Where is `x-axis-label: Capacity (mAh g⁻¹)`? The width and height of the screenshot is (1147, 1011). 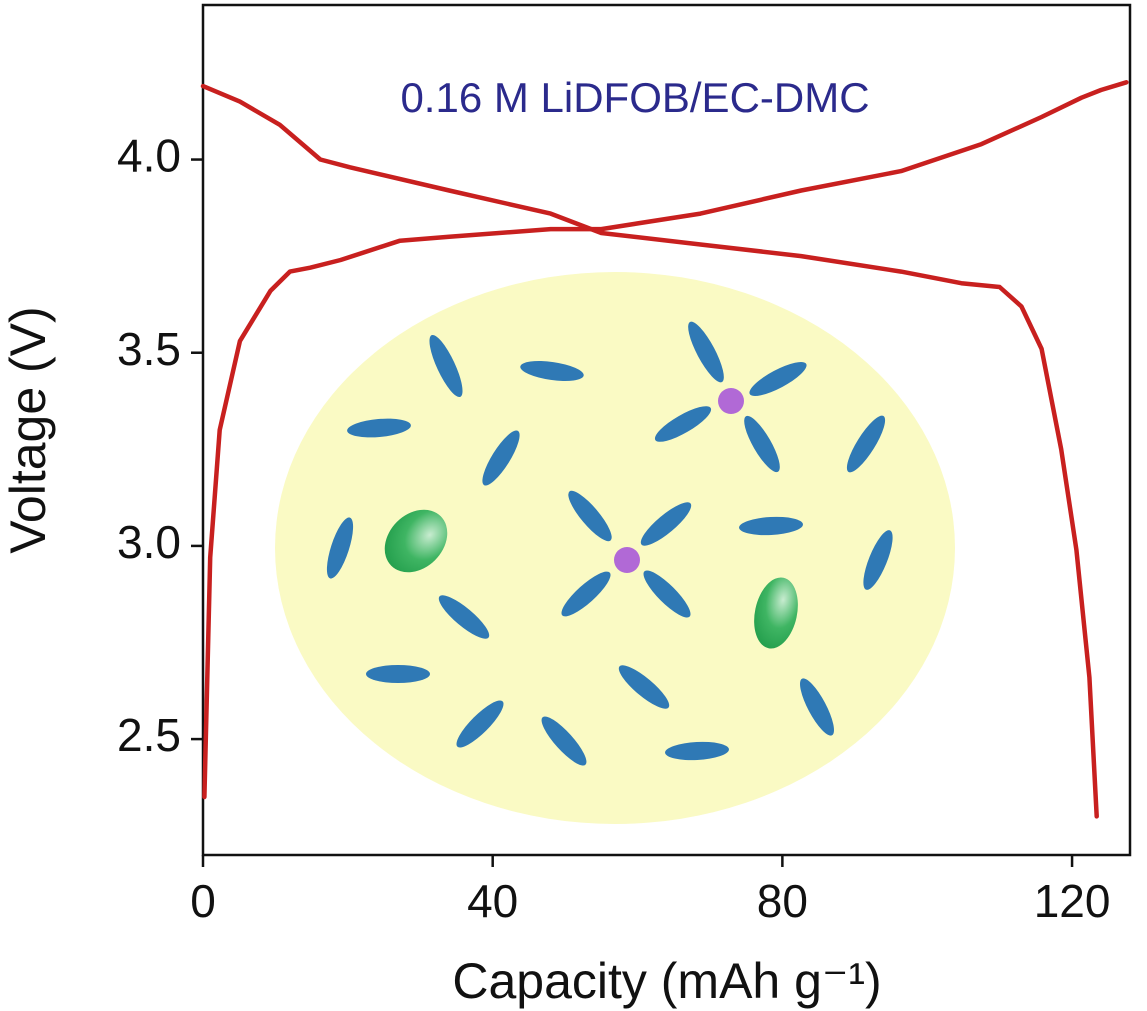
x-axis-label: Capacity (mAh g⁻¹) is located at coordinates (666, 981).